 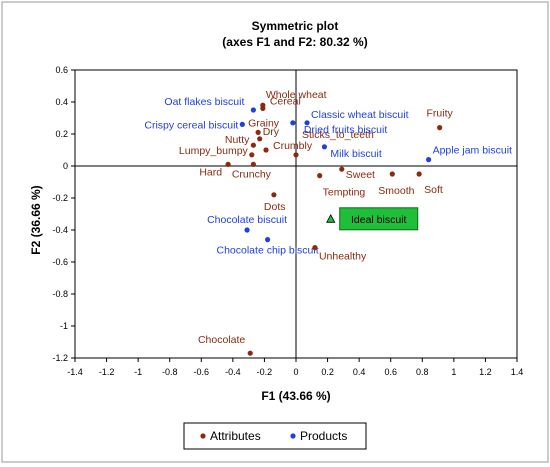 What do you see at coordinates (242, 124) in the screenshot?
I see `point-crispy-cereal-biscuit` at bounding box center [242, 124].